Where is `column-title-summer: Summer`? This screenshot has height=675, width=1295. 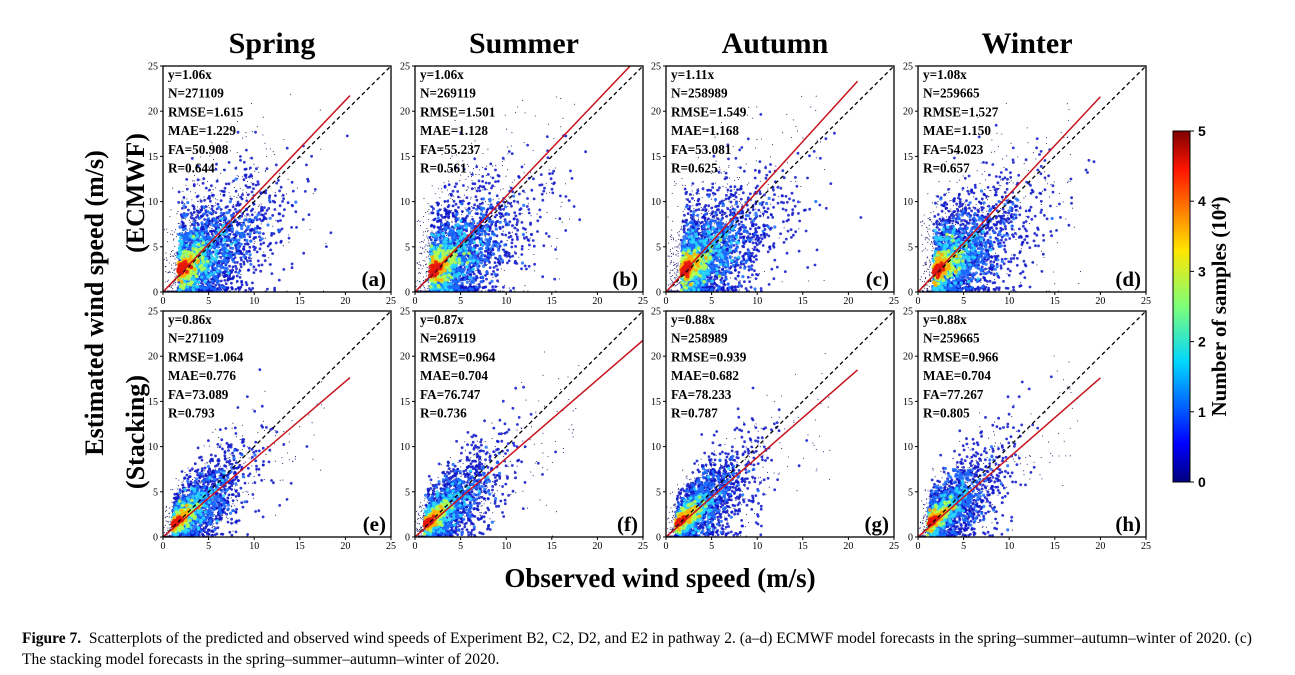 column-title-summer: Summer is located at coordinates (524, 43).